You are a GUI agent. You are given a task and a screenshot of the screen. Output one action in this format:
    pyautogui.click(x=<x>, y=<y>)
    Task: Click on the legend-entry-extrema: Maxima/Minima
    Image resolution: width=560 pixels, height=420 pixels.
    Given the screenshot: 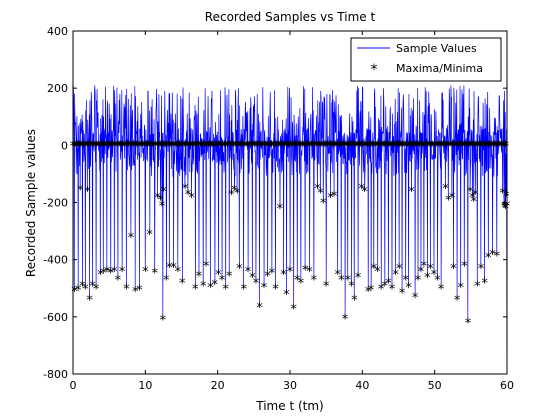 What is the action you would take?
    pyautogui.click(x=439, y=68)
    